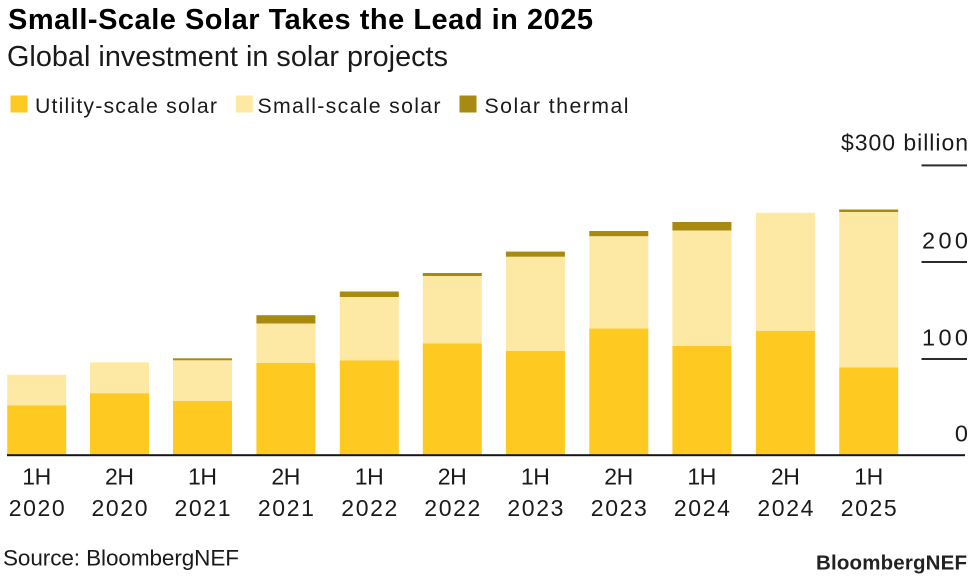 This screenshot has height=579, width=973. I want to click on svg-text: $300 billion, so click(904, 143).